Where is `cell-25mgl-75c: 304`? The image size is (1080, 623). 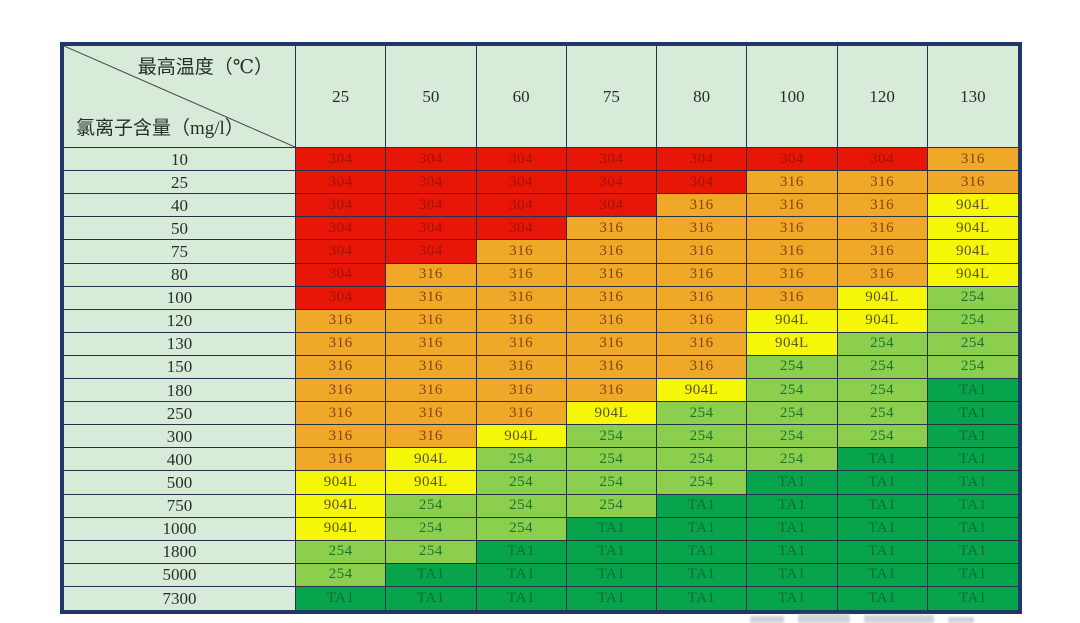
cell-25mgl-75c: 304 is located at coordinates (611, 183).